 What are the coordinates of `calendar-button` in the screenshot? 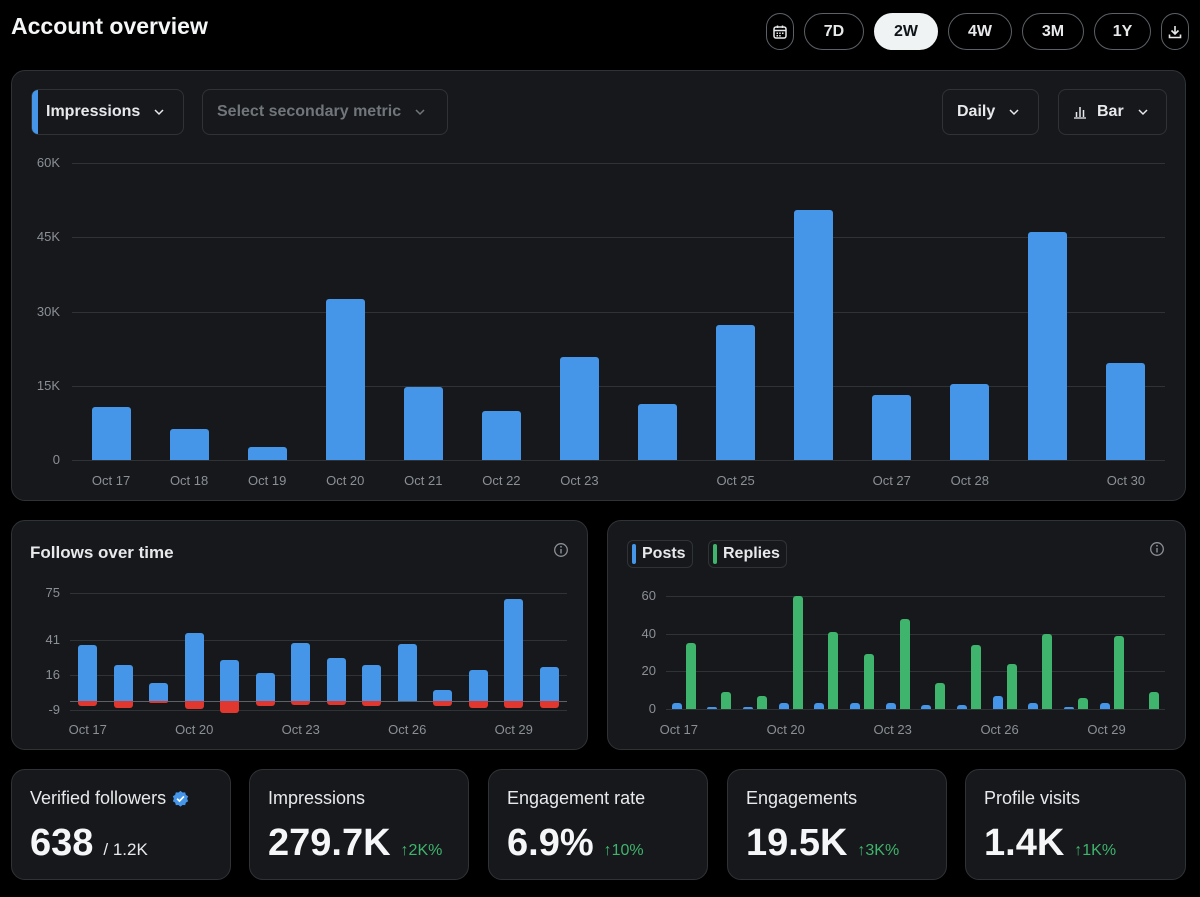 It's located at (780, 31).